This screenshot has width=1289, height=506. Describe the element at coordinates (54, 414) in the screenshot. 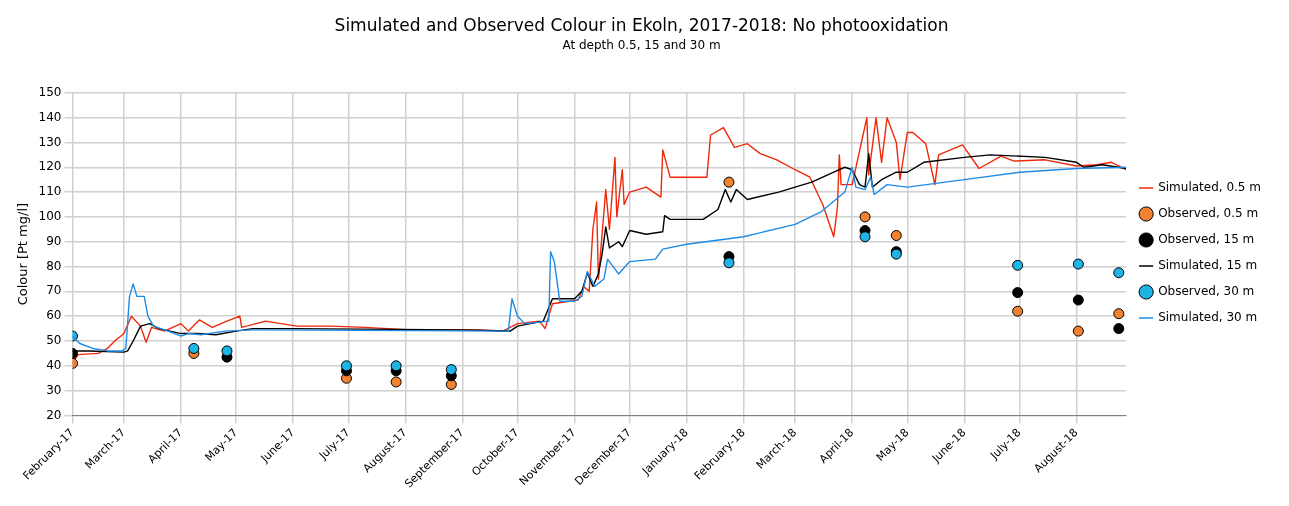

I see `y-tick-label: 20` at that location.